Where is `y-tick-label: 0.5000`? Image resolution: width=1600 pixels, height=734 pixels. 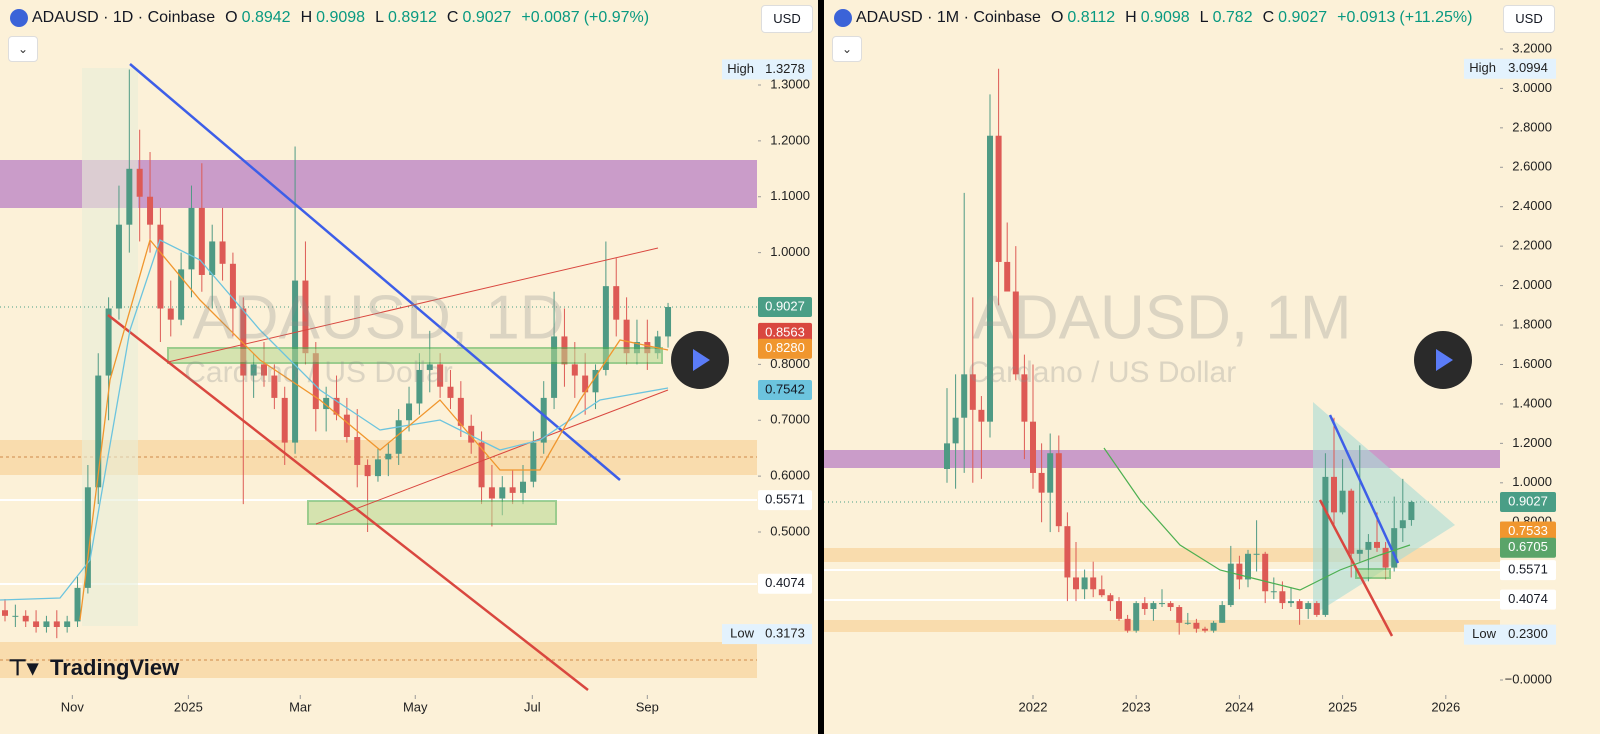
y-tick-label: 0.5000 is located at coordinates (790, 530).